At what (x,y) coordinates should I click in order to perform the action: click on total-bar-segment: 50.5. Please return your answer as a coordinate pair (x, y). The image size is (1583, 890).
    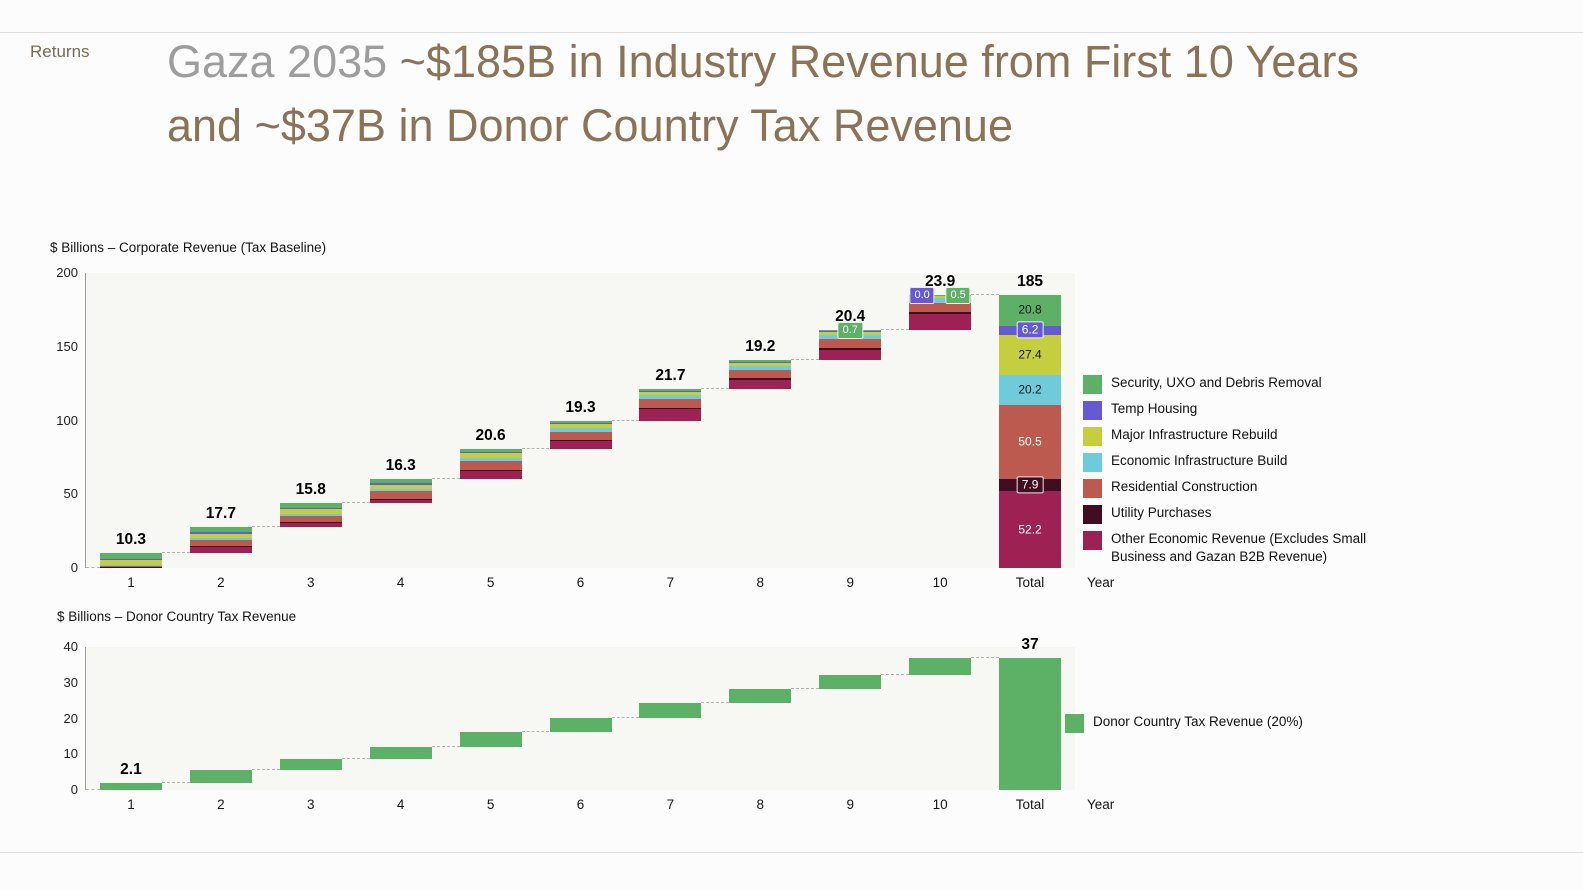
    Looking at the image, I should click on (1030, 442).